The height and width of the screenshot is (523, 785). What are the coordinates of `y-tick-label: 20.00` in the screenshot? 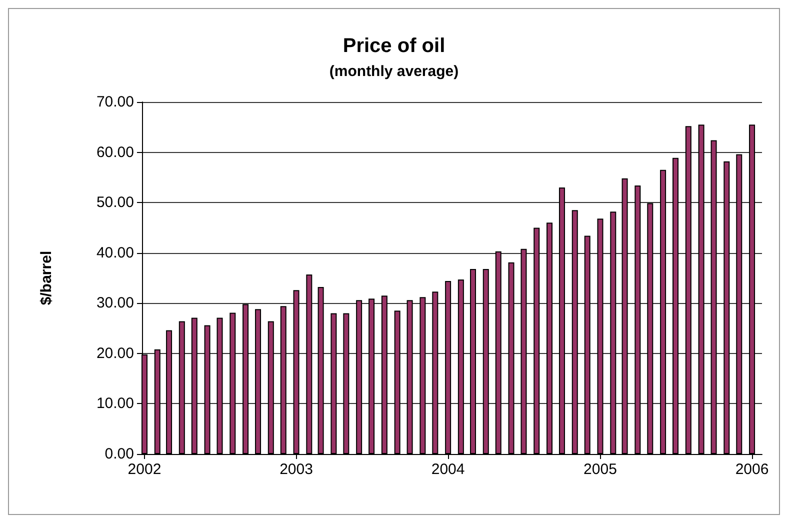 It's located at (115, 353).